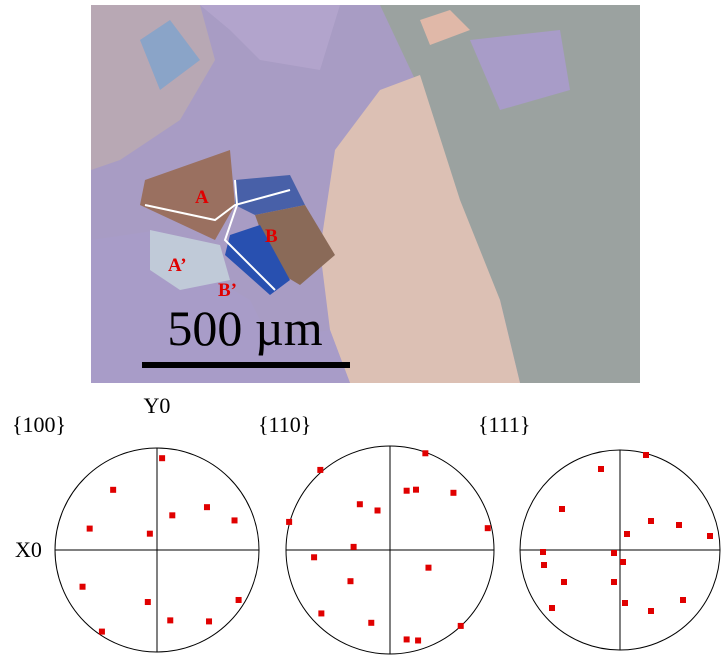  What do you see at coordinates (271, 236) in the screenshot?
I see `grain-label: B` at bounding box center [271, 236].